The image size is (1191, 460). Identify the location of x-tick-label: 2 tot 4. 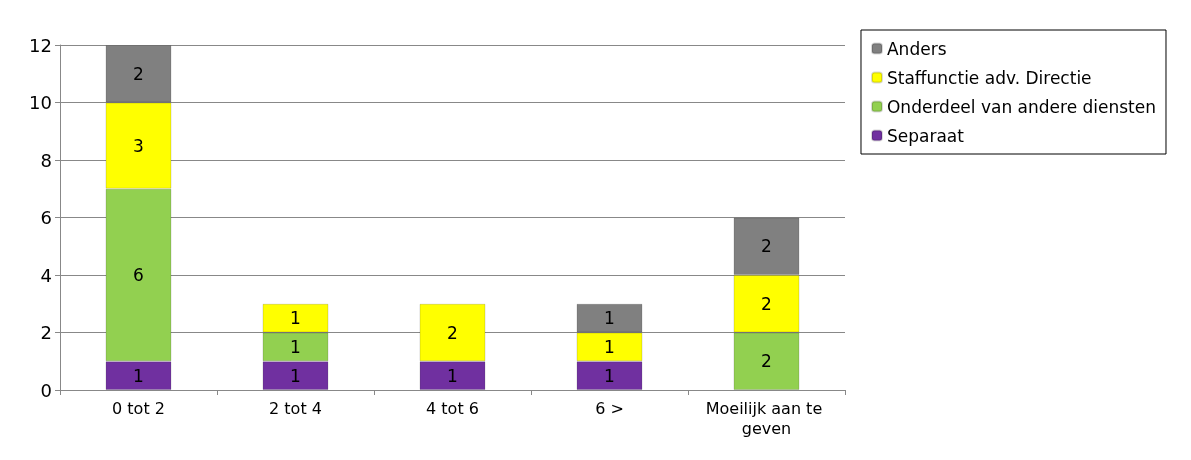
(295, 408).